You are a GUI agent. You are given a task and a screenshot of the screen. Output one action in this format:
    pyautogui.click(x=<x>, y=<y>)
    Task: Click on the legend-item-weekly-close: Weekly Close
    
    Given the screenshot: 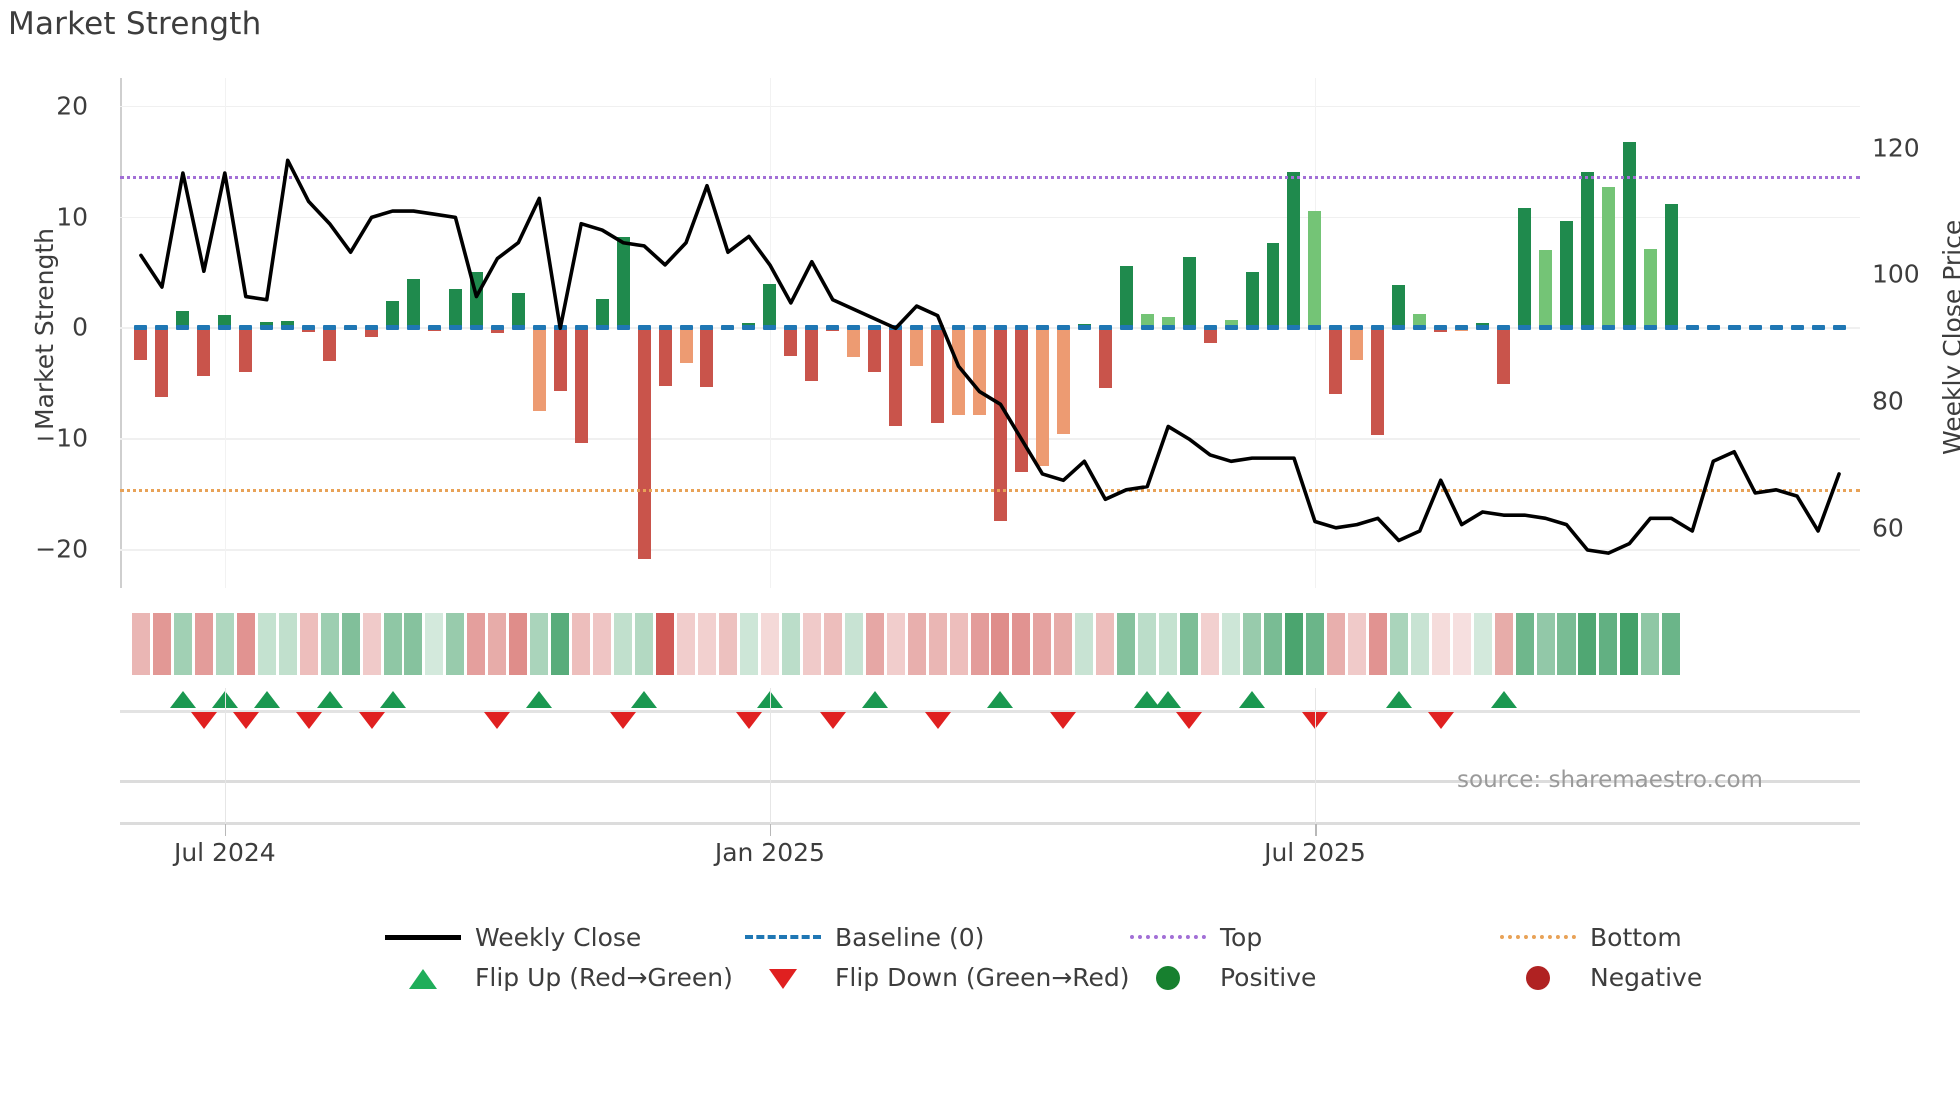 What is the action you would take?
    pyautogui.click(x=513, y=937)
    